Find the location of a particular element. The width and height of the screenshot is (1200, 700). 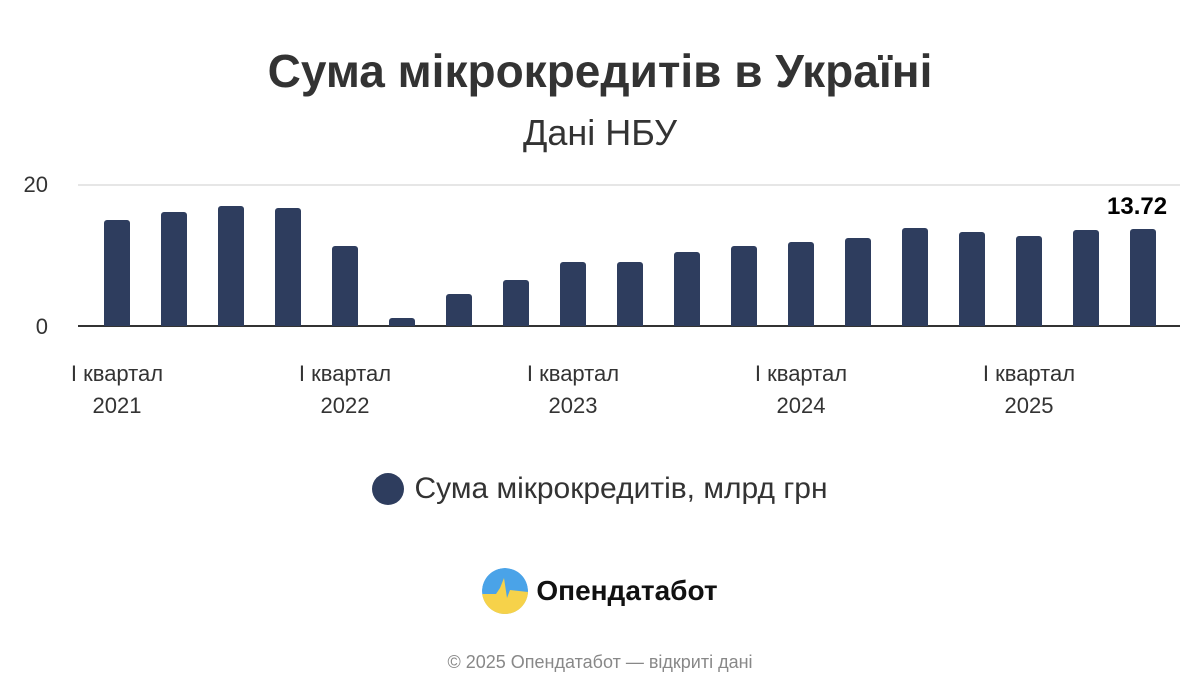

brand-name: Опендатабот is located at coordinates (627, 590).